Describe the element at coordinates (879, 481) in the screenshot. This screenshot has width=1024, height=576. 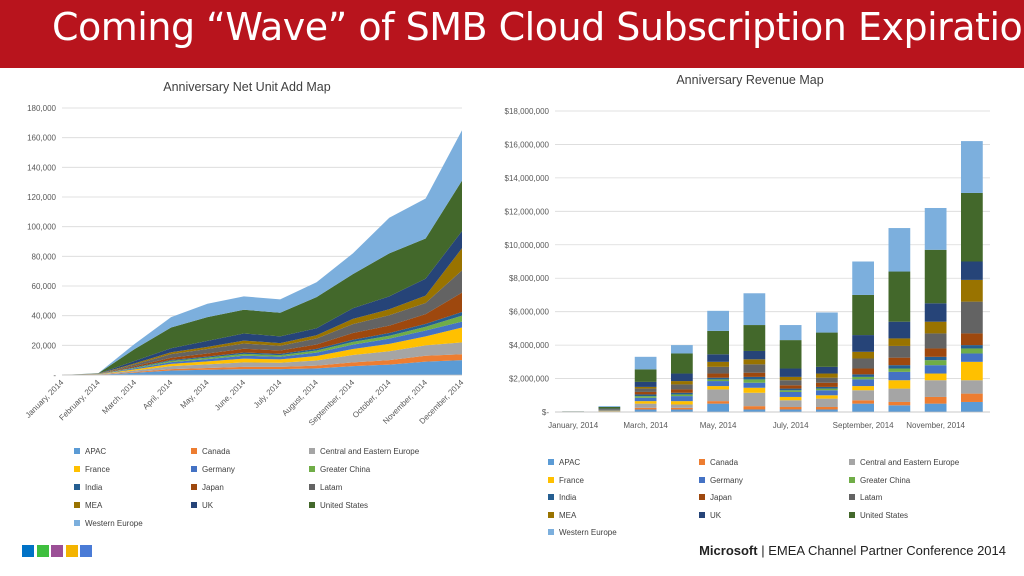
I see `legend-item-greater-china: Greater China` at that location.